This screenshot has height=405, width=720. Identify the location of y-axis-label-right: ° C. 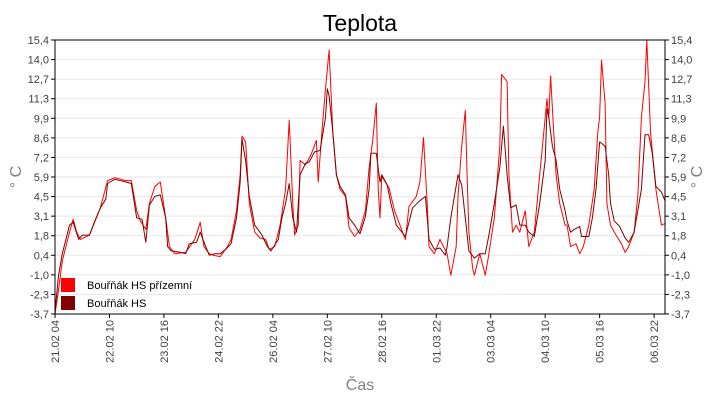
(697, 177).